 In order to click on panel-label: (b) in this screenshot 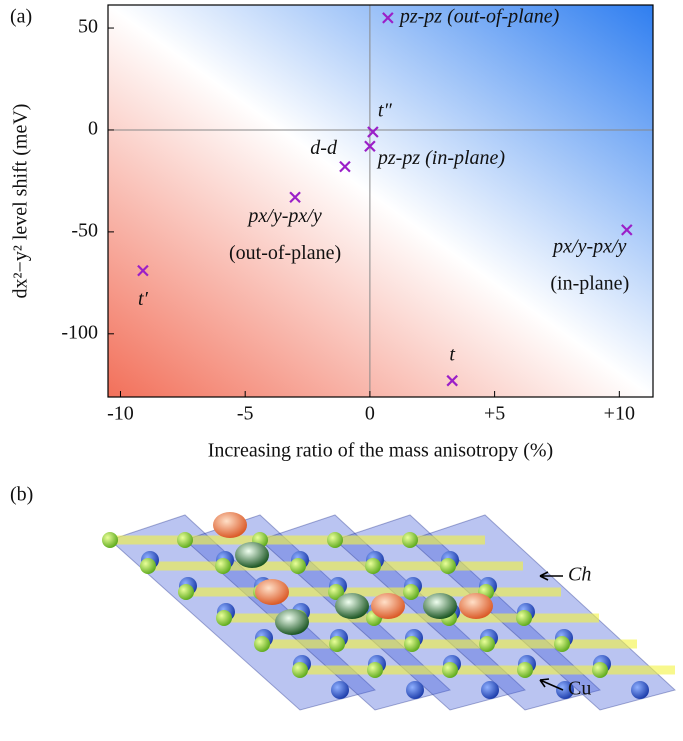, I will do `click(21, 495)`.